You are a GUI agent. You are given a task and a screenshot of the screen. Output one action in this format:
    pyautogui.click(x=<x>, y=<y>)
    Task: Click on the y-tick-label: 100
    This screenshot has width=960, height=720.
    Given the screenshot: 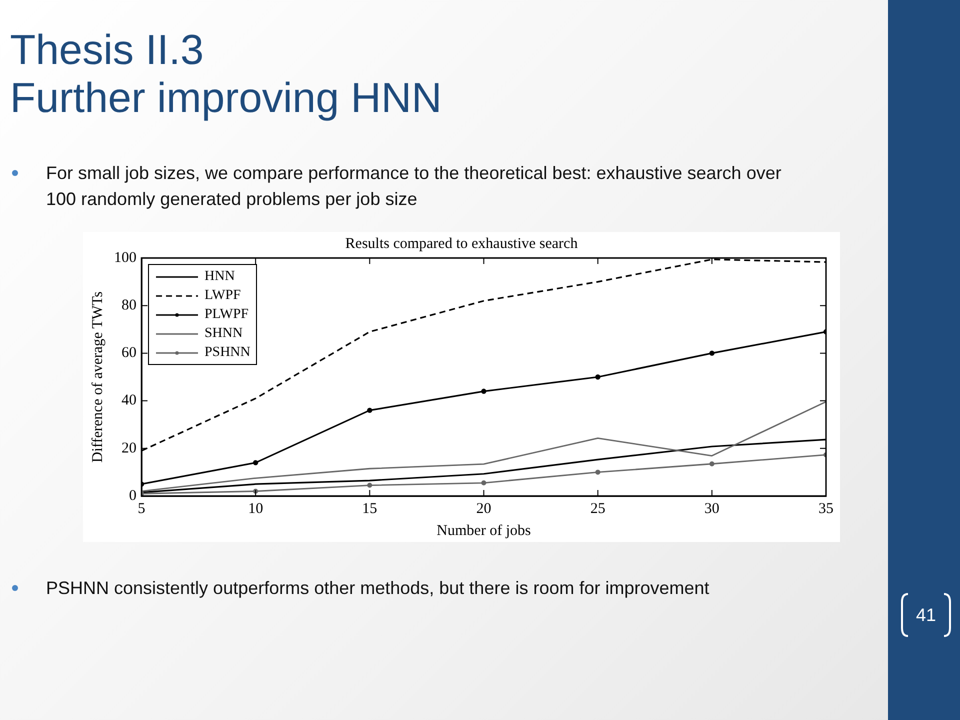 What is the action you would take?
    pyautogui.click(x=125, y=258)
    